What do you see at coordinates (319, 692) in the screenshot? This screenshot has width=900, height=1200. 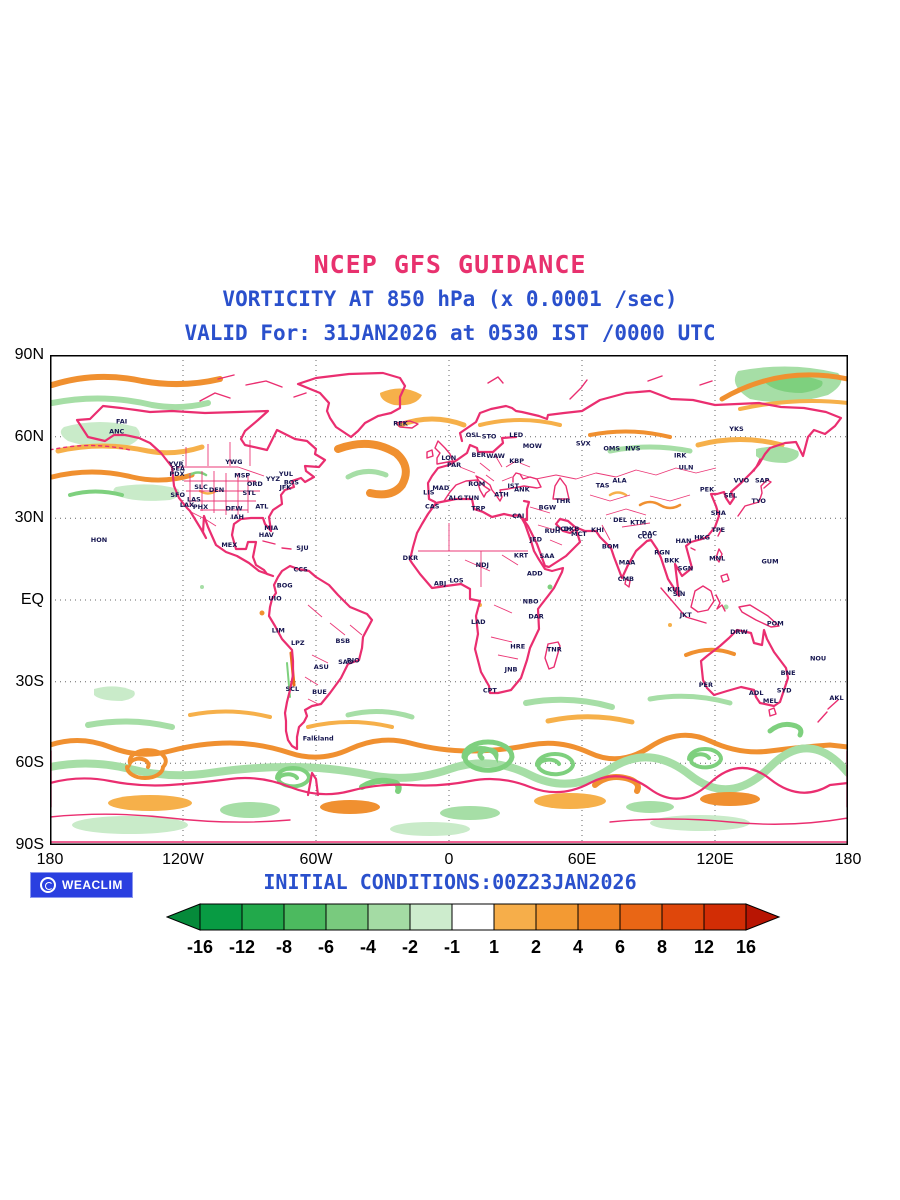 I see `station-label: BUE` at bounding box center [319, 692].